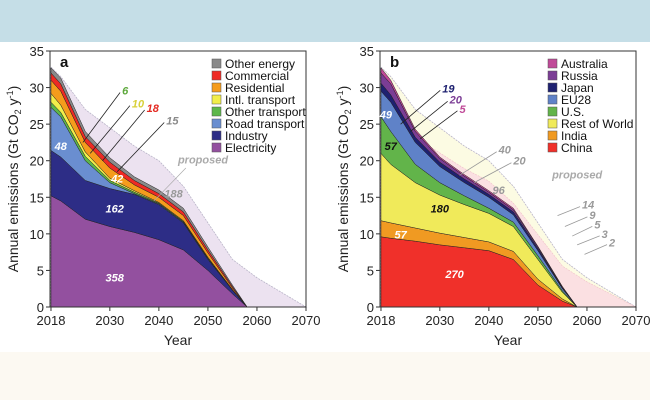 The height and width of the screenshot is (400, 650). I want to click on x-tick-label: 2060, so click(256, 320).